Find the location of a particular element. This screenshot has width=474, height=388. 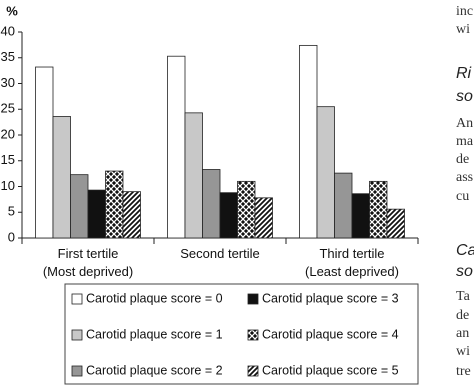

y-tick-label: 30 is located at coordinates (8, 82).